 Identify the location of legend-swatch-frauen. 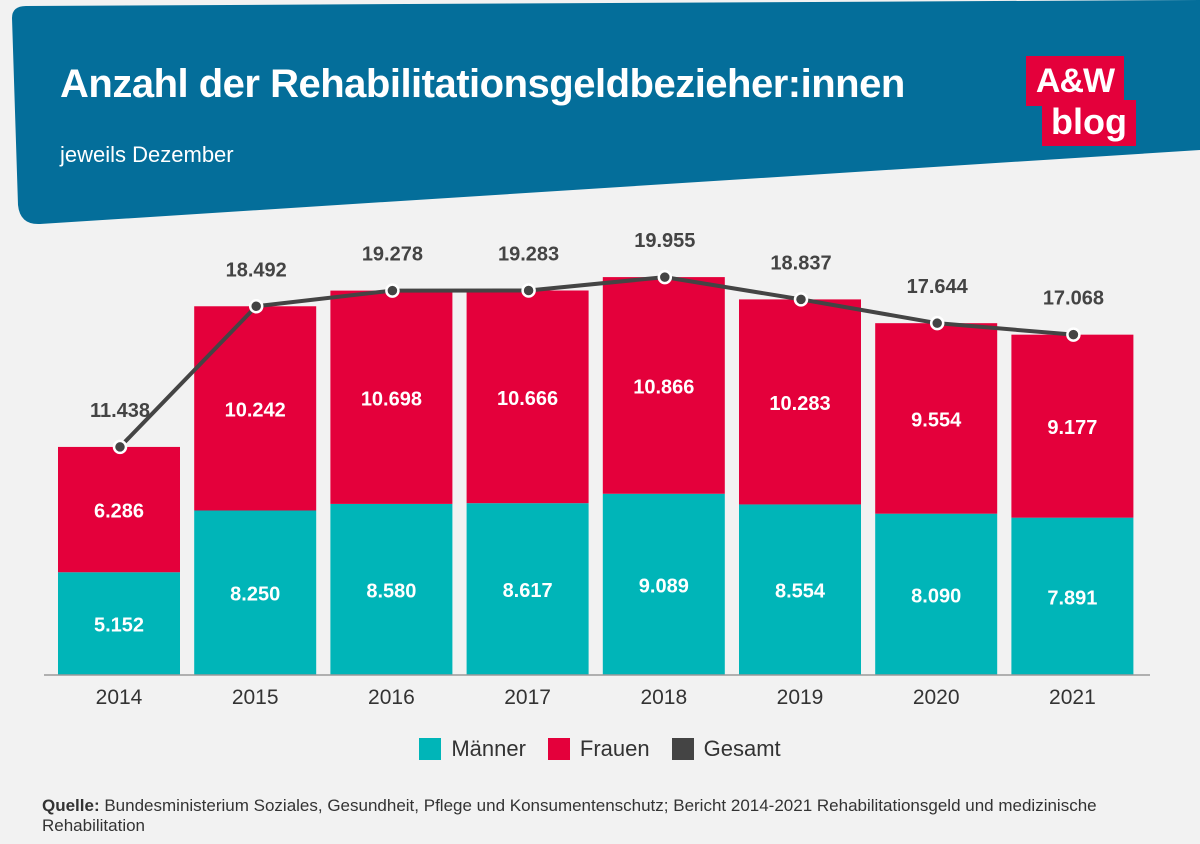
(558, 749).